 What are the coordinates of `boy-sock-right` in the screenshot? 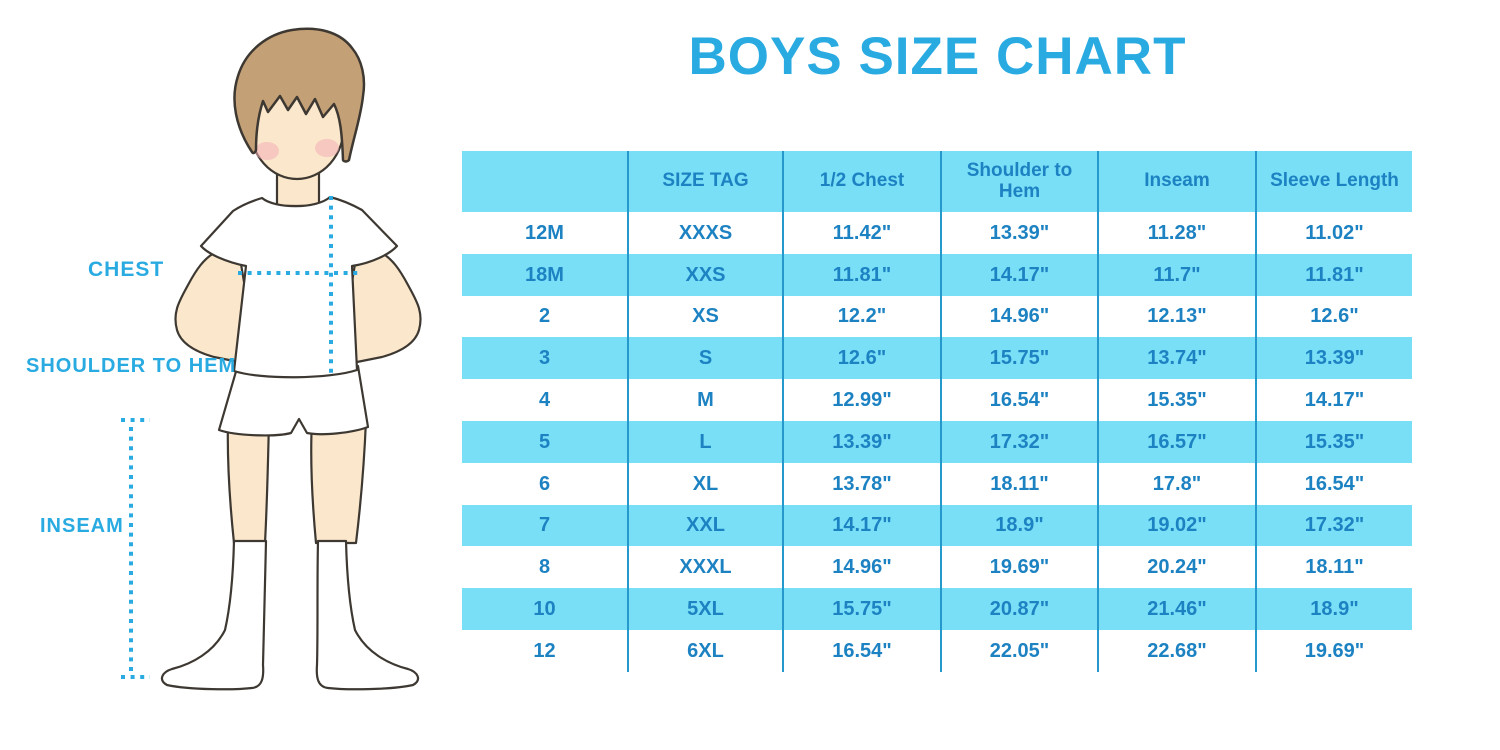 It's located at (367, 615).